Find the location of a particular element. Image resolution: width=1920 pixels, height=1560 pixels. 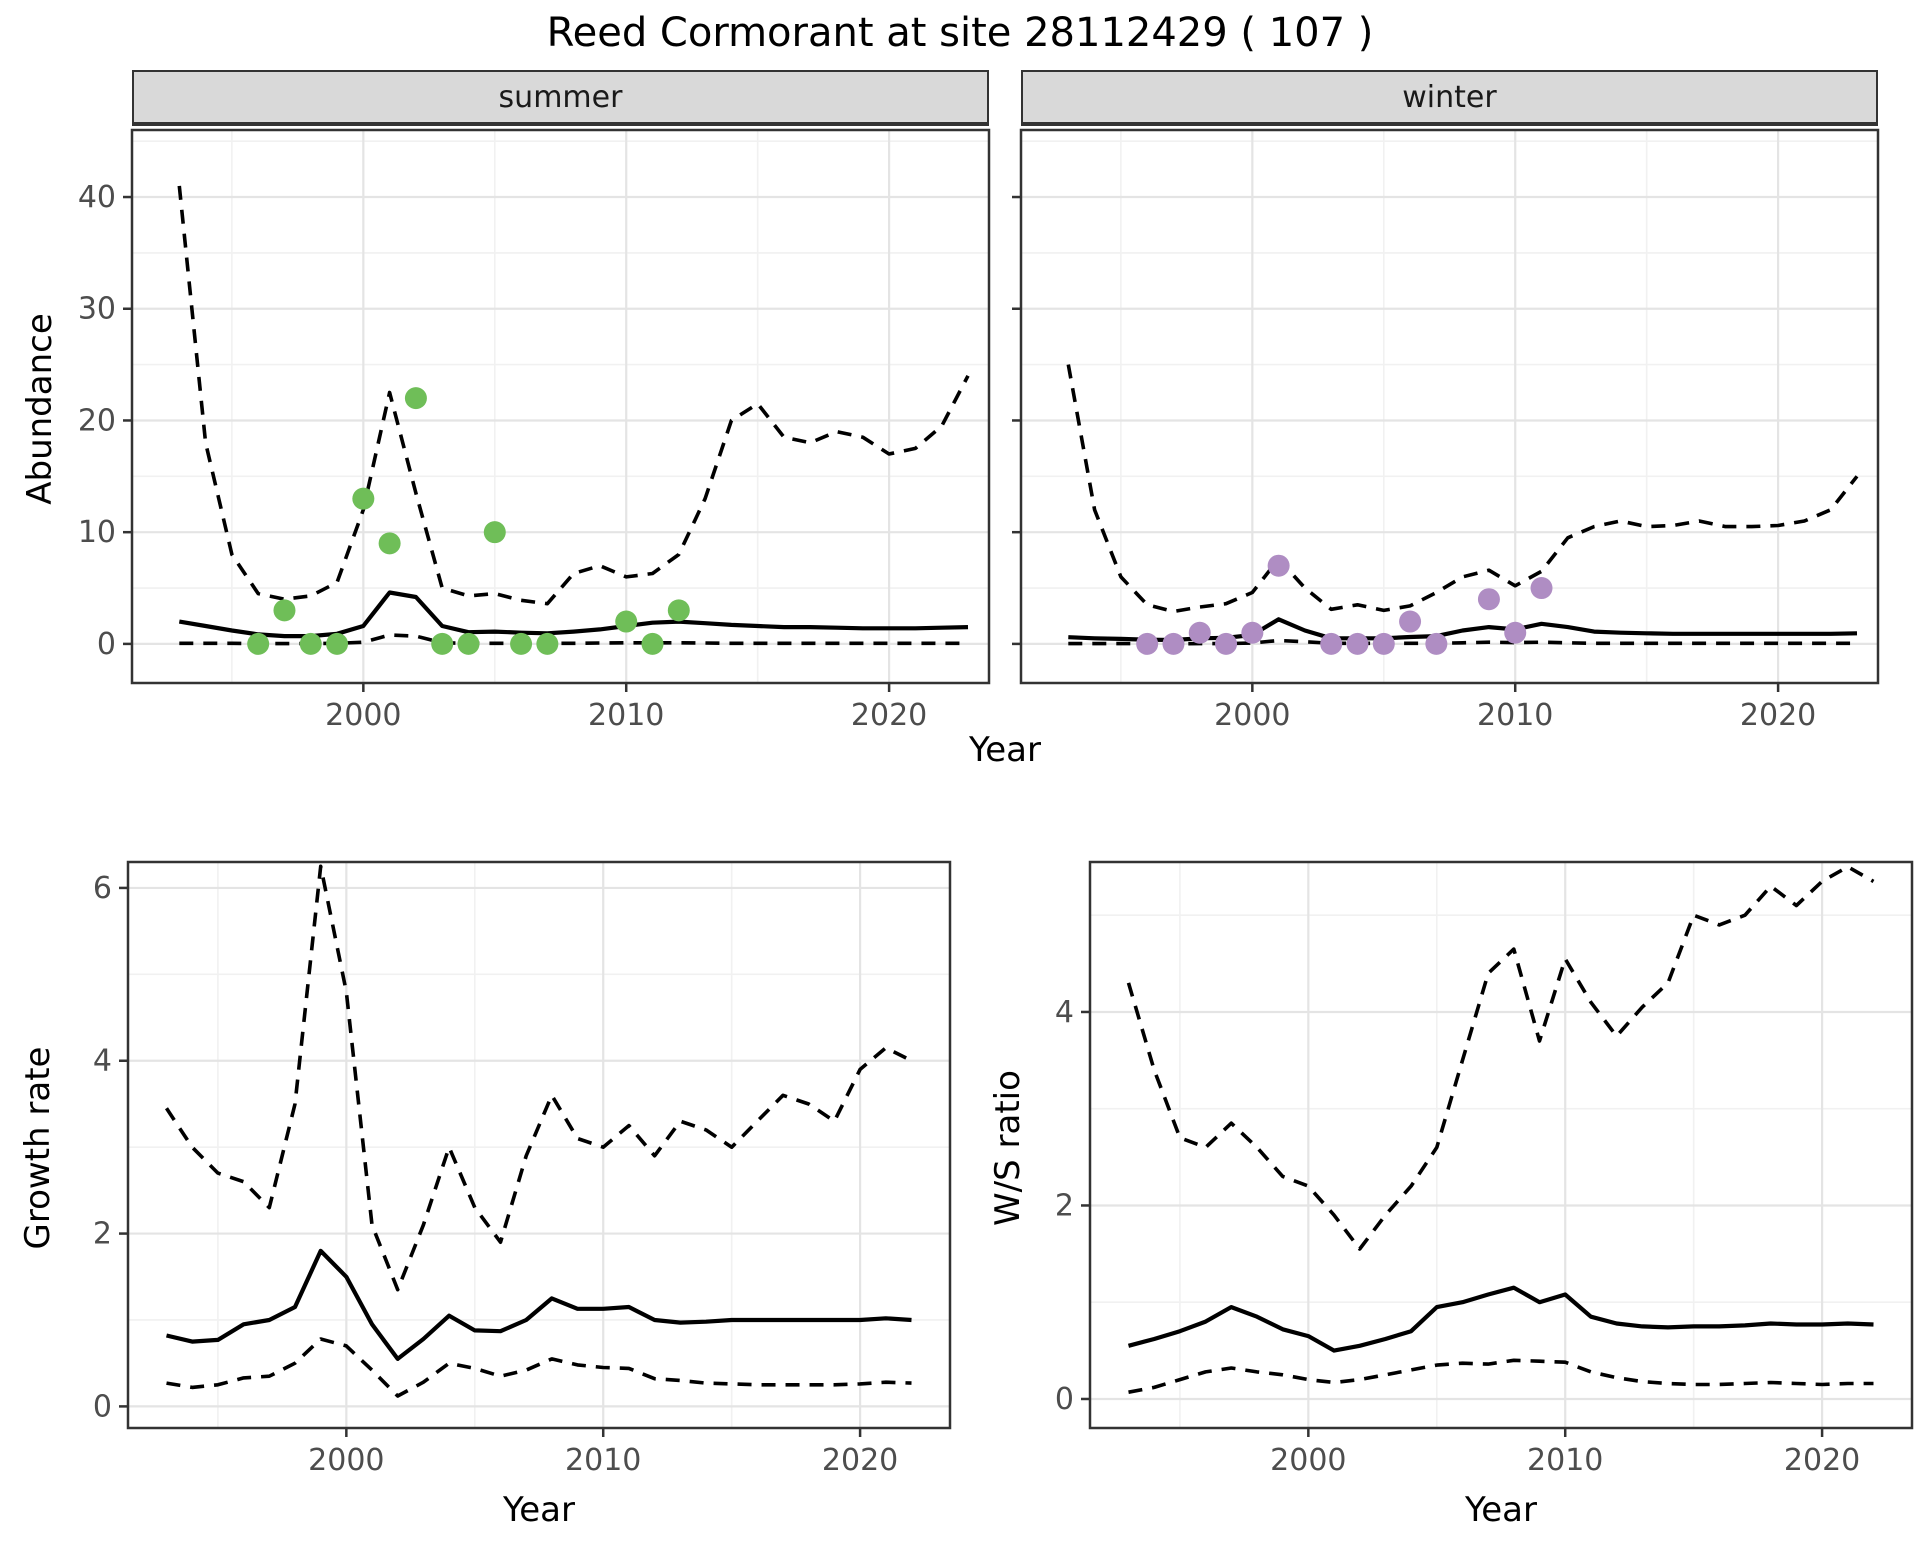

facet-strip-winter-label: winter is located at coordinates (1449, 97).